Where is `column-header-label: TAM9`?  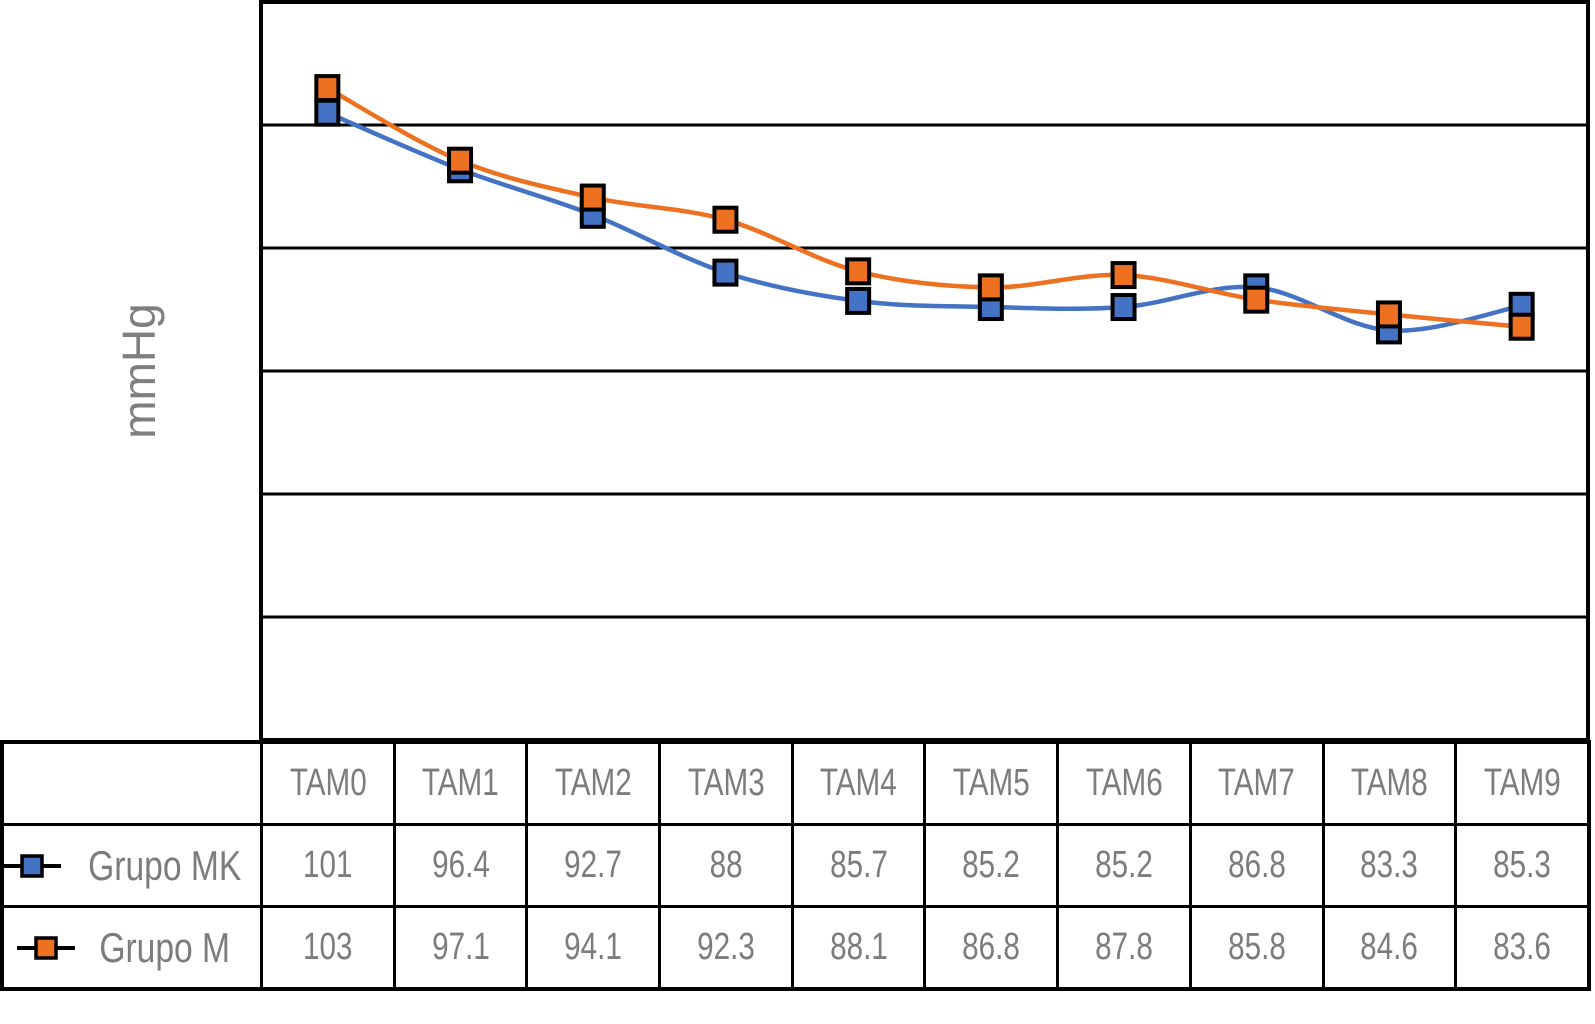
column-header-label: TAM9 is located at coordinates (1522, 783).